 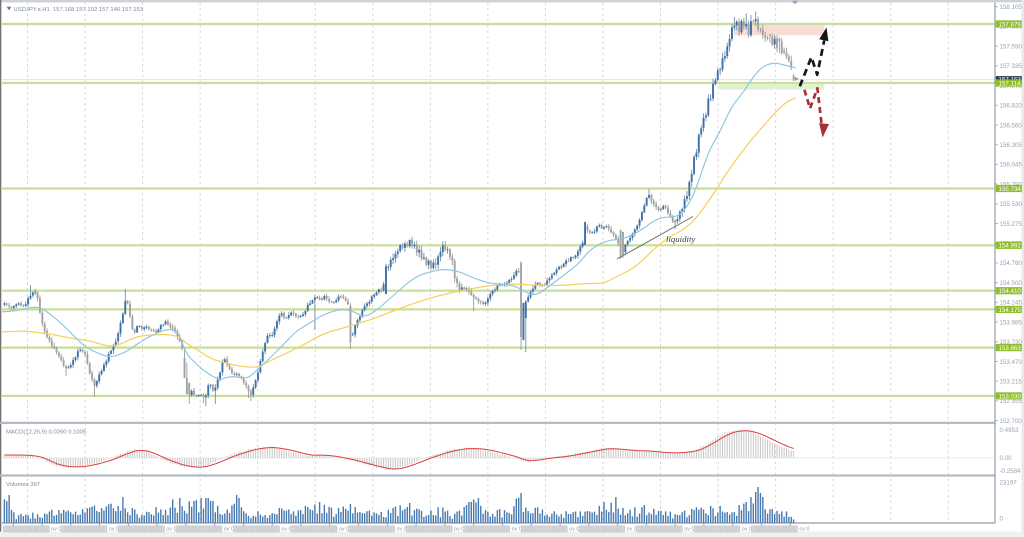 I want to click on svg-text: Volumes 397, so click(x=23, y=485).